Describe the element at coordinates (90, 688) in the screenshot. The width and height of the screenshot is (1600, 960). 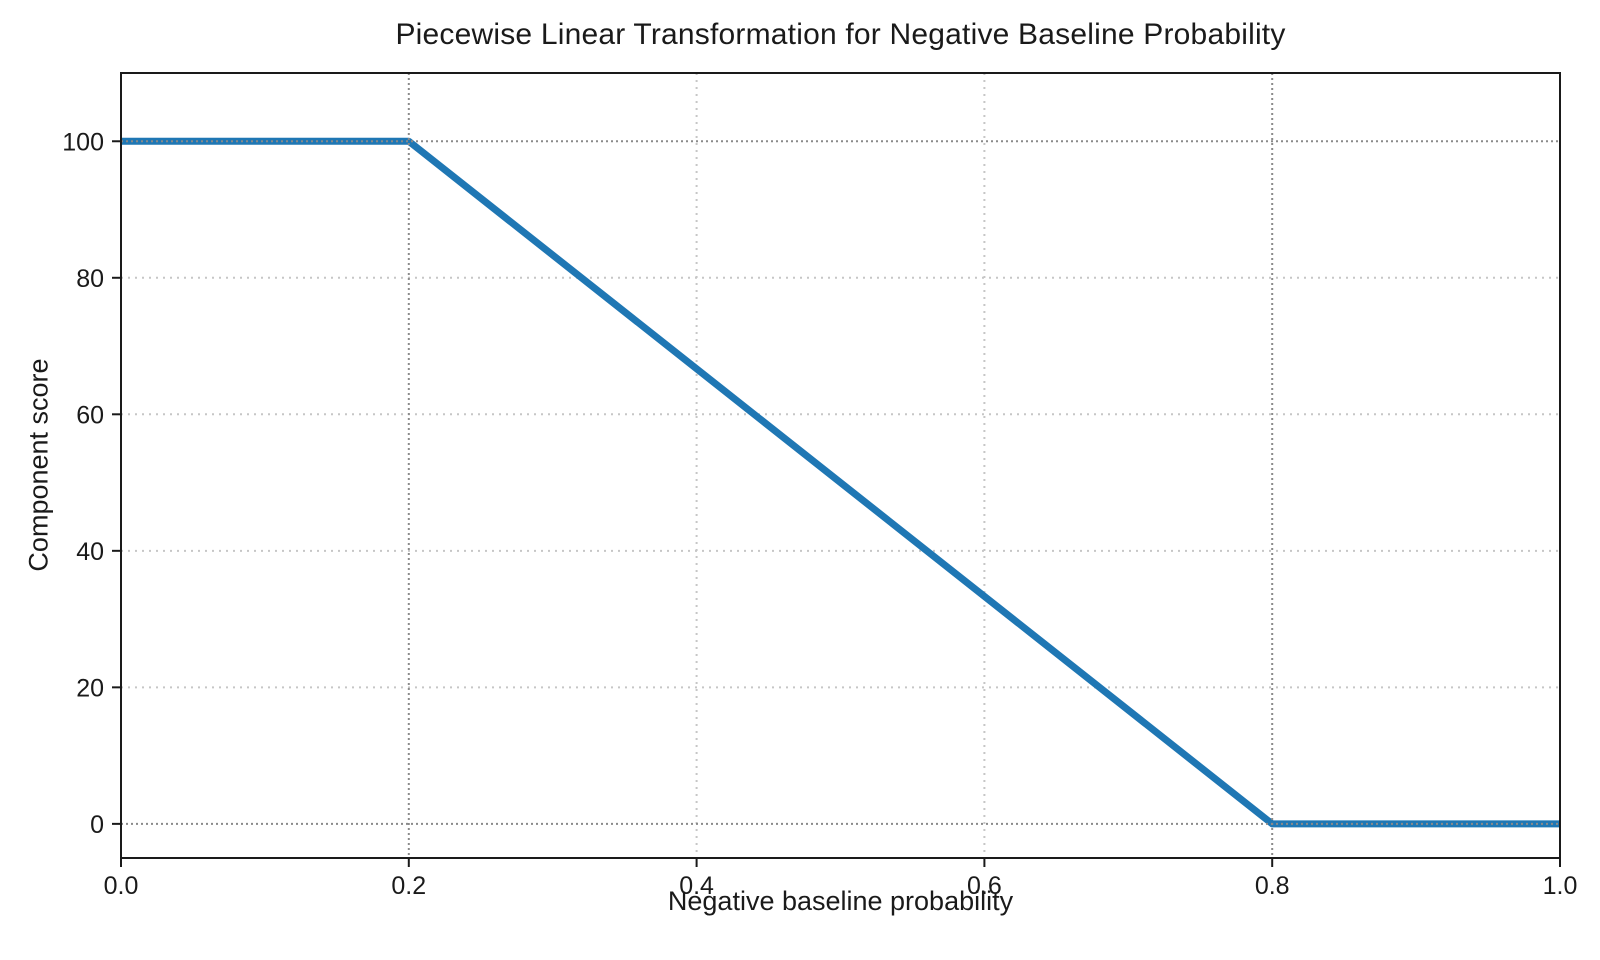
I see `y-tick-label: 20` at that location.